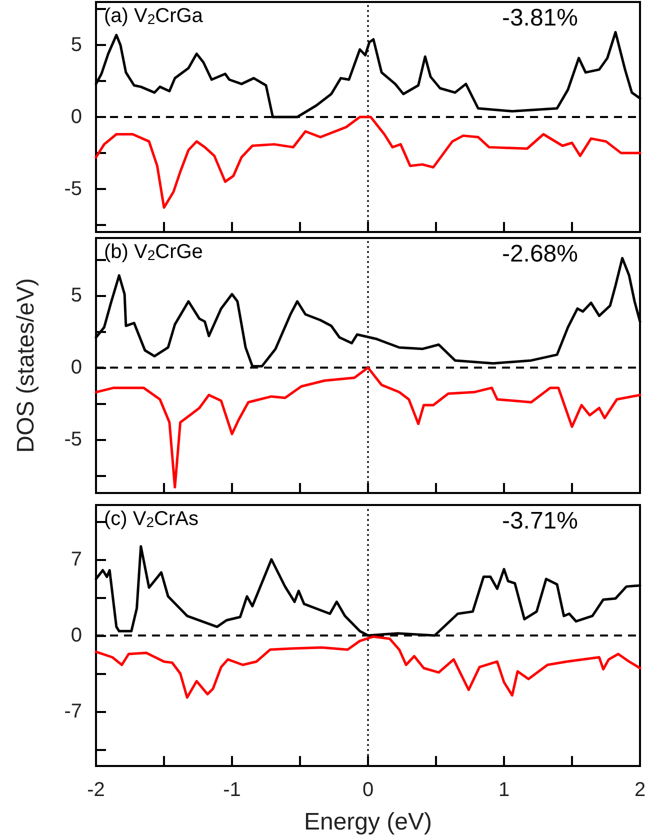 Image resolution: width=656 pixels, height=840 pixels. What do you see at coordinates (368, 822) in the screenshot?
I see `x-axis-title: Energy (eV)` at bounding box center [368, 822].